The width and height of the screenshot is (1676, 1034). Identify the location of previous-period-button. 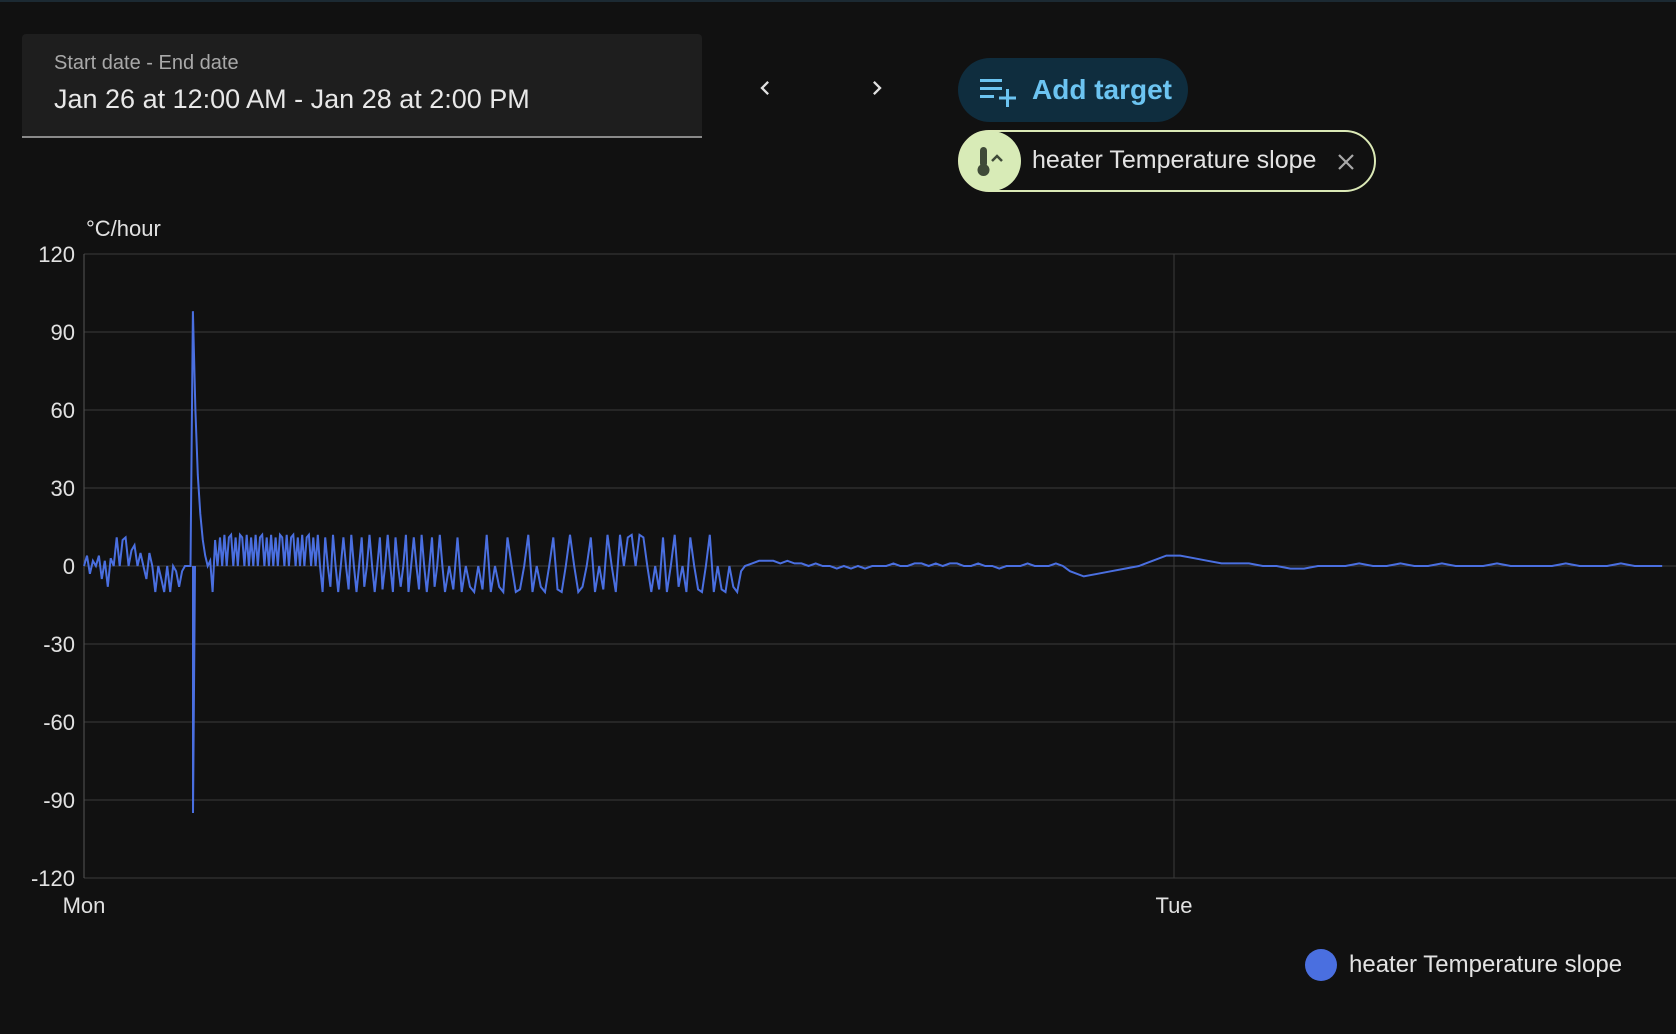
(765, 88).